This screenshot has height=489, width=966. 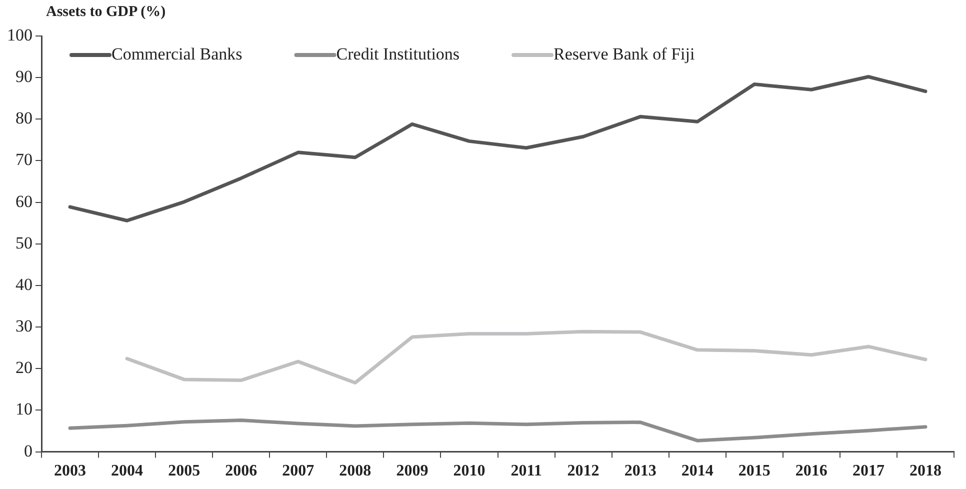 What do you see at coordinates (19, 34) in the screenshot?
I see `y-tick-label: 100` at bounding box center [19, 34].